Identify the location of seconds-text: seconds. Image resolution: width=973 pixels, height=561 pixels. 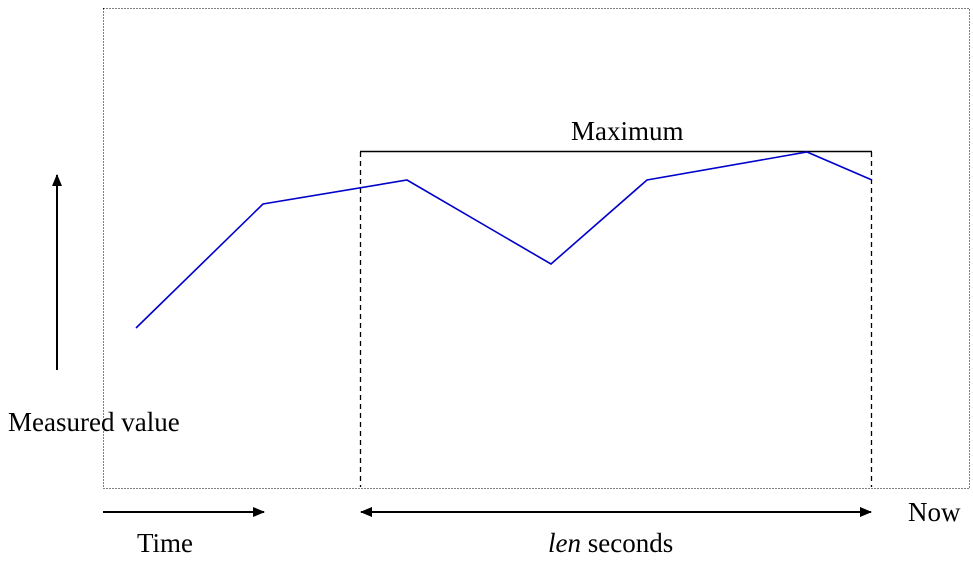
(627, 543).